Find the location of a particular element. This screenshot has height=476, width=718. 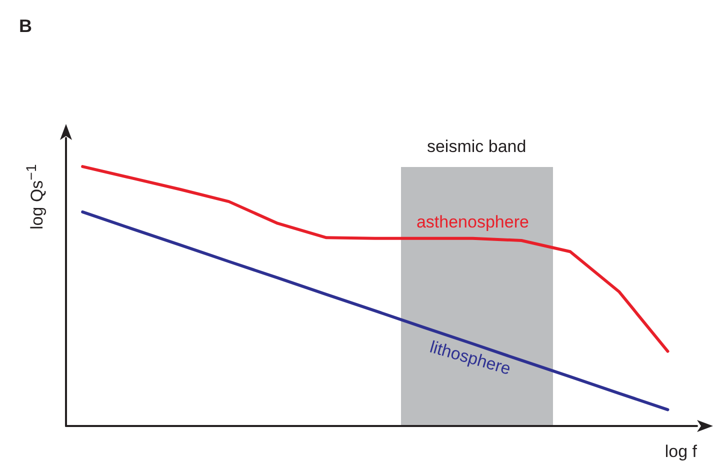

chart-title: B is located at coordinates (25, 26).